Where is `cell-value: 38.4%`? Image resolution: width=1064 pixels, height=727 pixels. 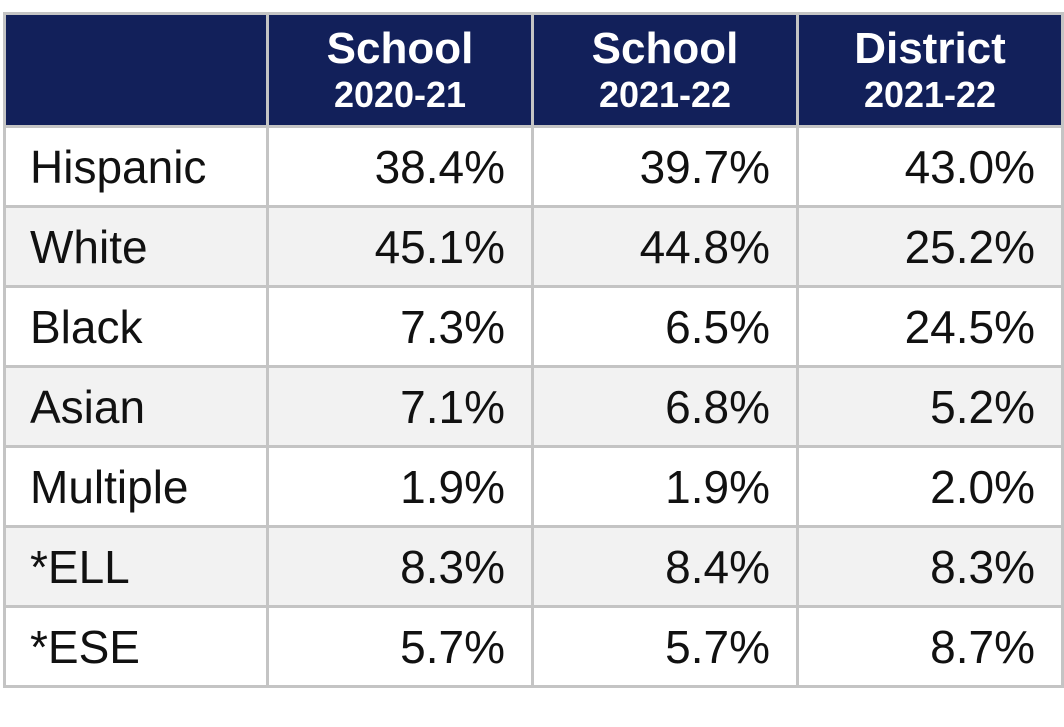 cell-value: 38.4% is located at coordinates (400, 166).